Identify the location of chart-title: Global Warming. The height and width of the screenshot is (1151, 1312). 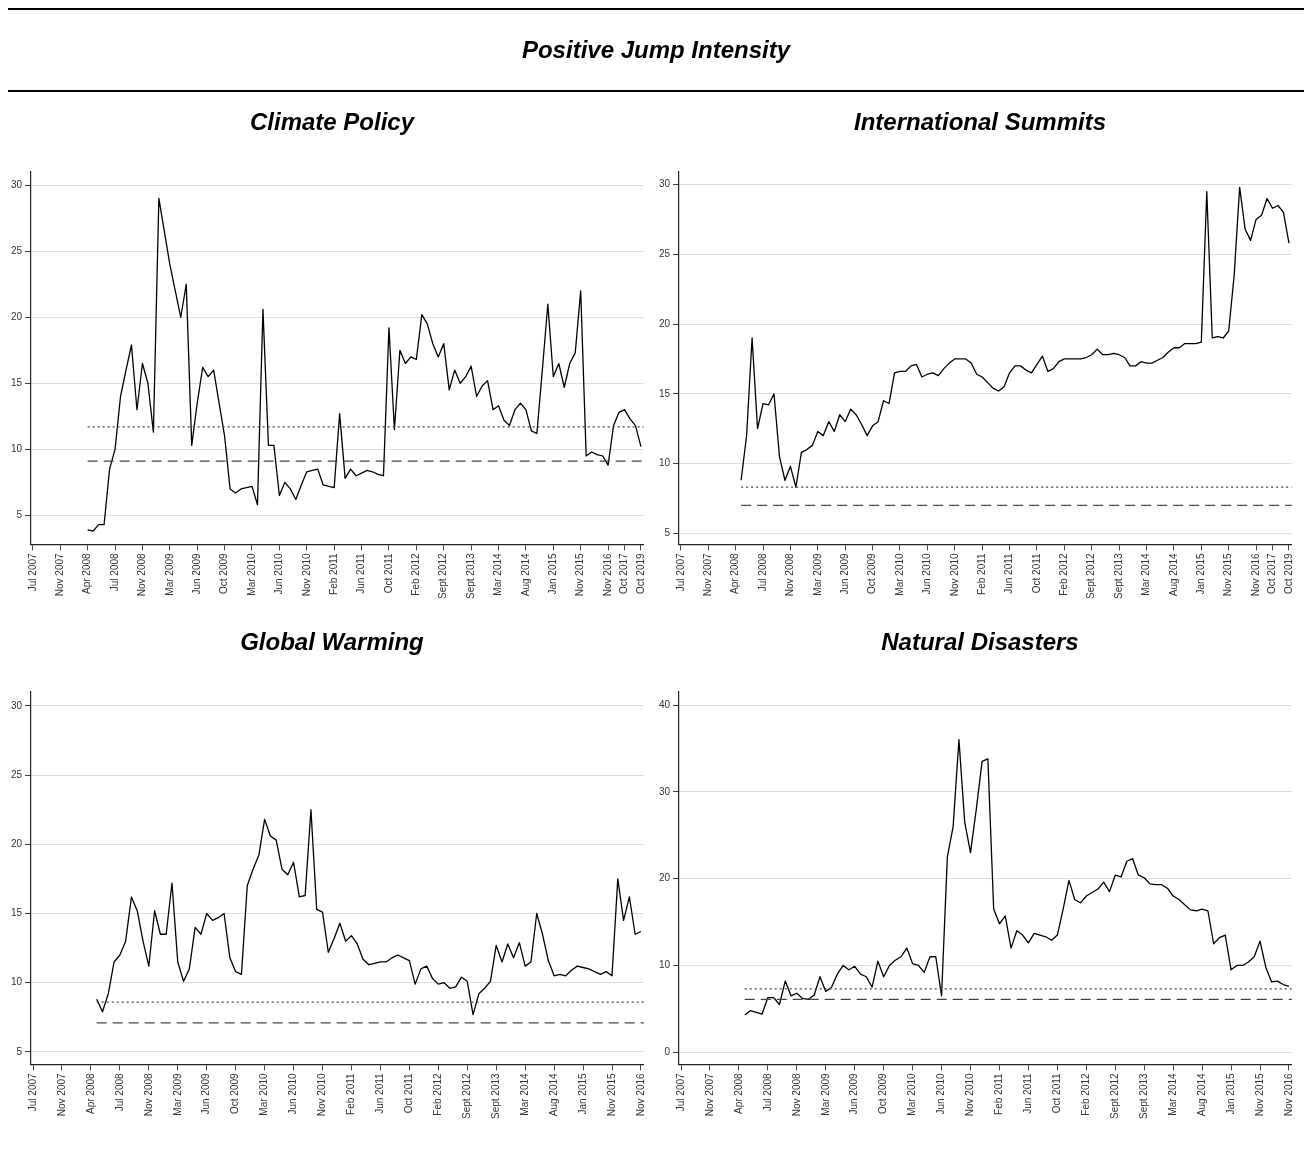
(332, 642).